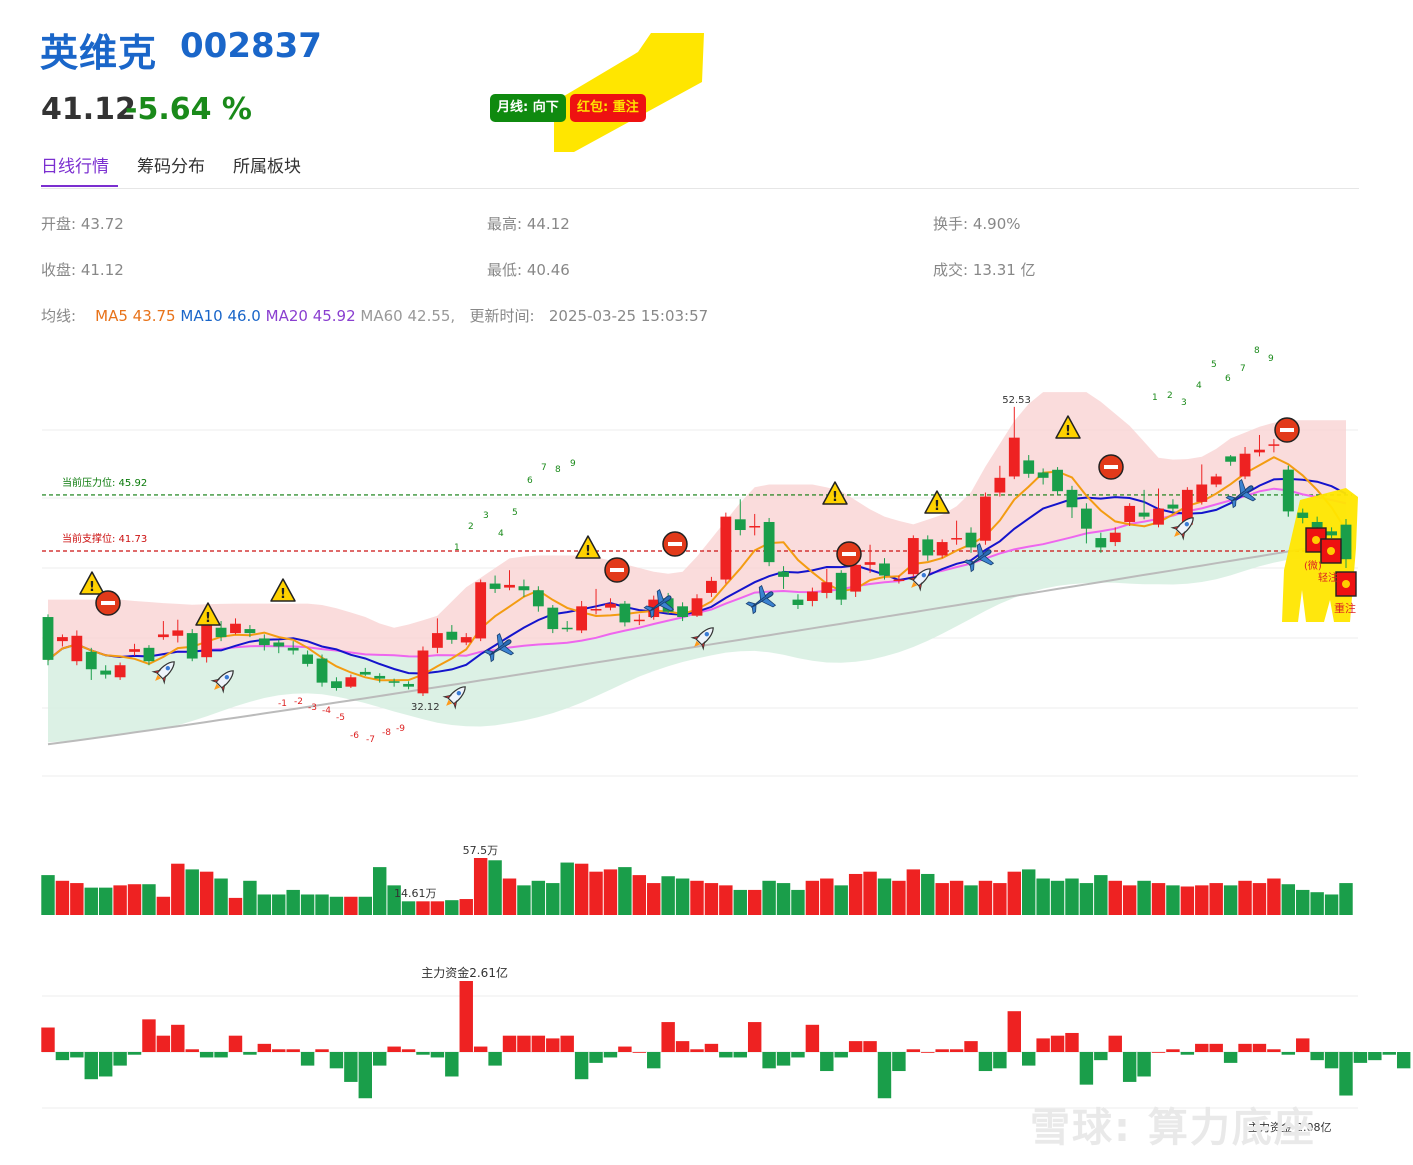 The height and width of the screenshot is (1165, 1413). What do you see at coordinates (75, 167) in the screenshot?
I see `tab-daily-chart: 日线行情` at bounding box center [75, 167].